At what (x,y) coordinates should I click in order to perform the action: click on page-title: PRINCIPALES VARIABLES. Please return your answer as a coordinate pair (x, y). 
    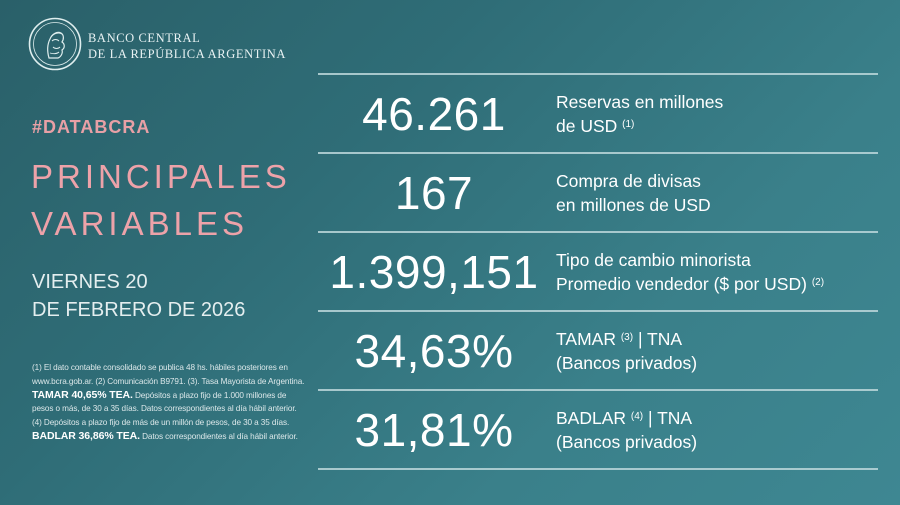
    Looking at the image, I should click on (161, 200).